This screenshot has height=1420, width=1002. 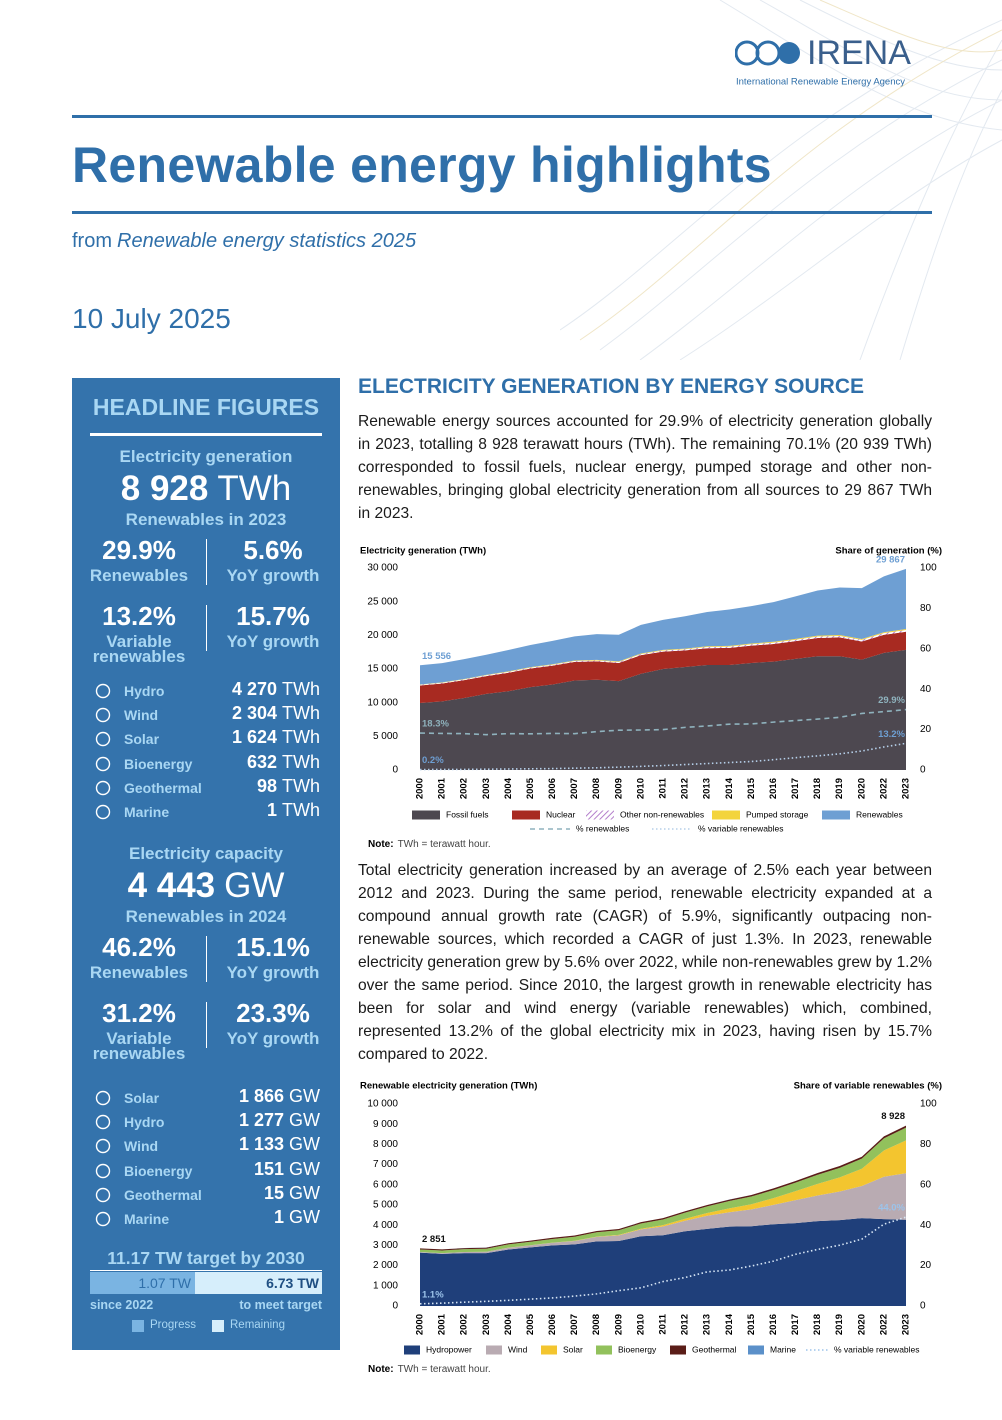 What do you see at coordinates (266, 785) in the screenshot?
I see `source-number: 98` at bounding box center [266, 785].